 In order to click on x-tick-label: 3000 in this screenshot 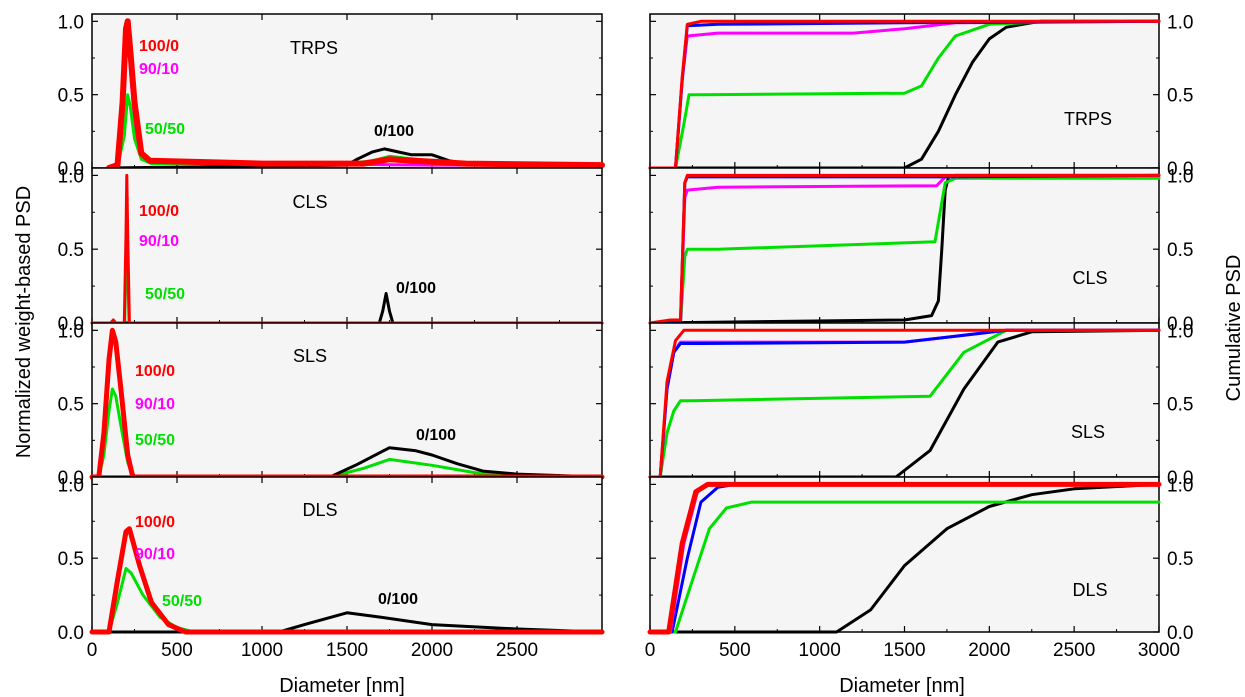, I will do `click(1159, 650)`.